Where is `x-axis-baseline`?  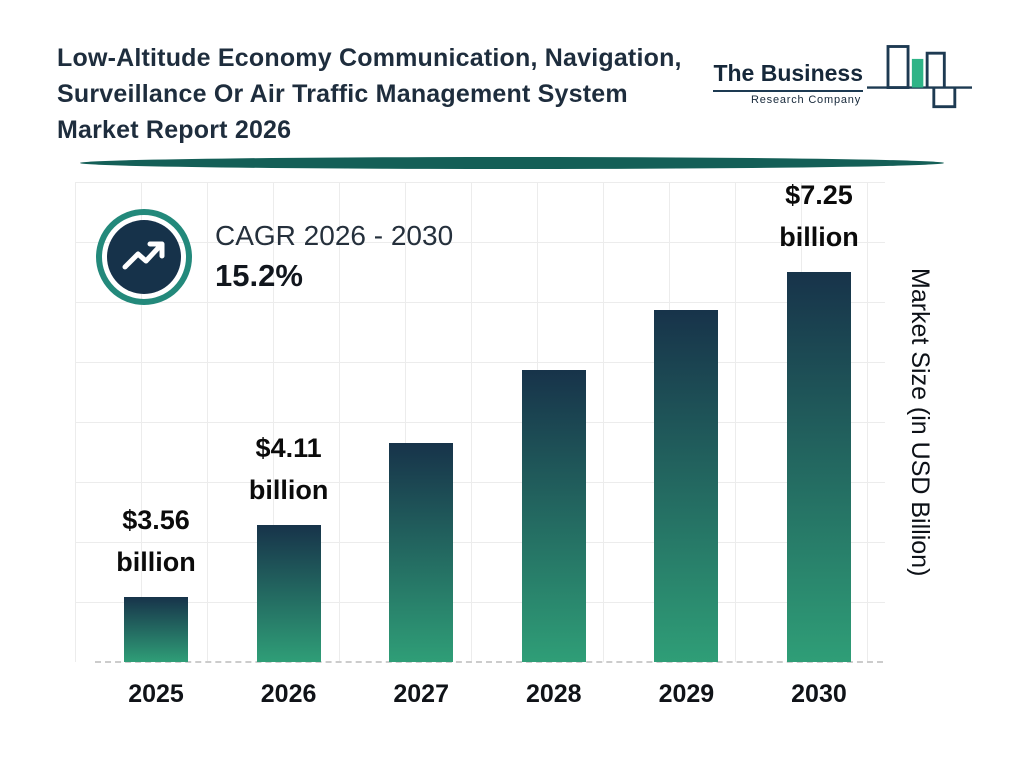
x-axis-baseline is located at coordinates (489, 662).